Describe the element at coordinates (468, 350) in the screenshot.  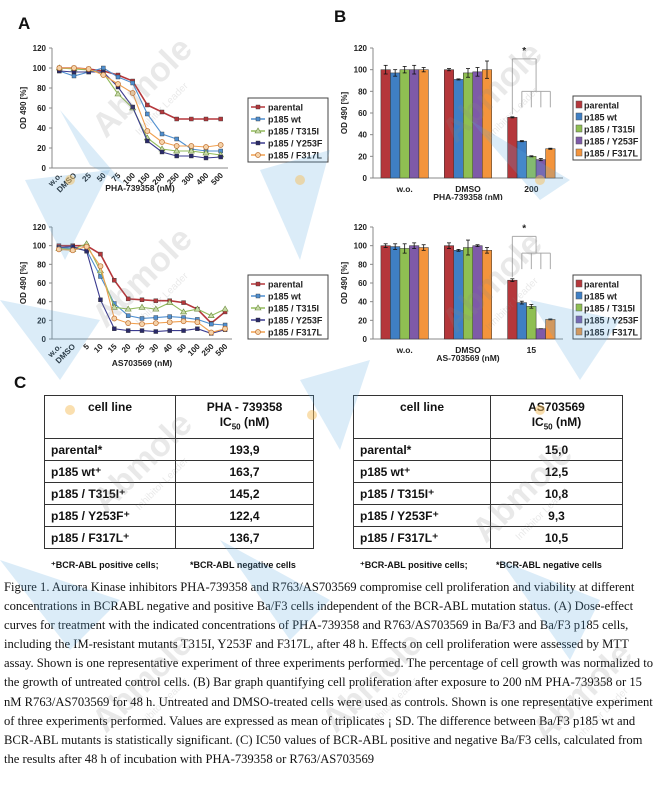
I see `x-tick-label: DMSO` at that location.